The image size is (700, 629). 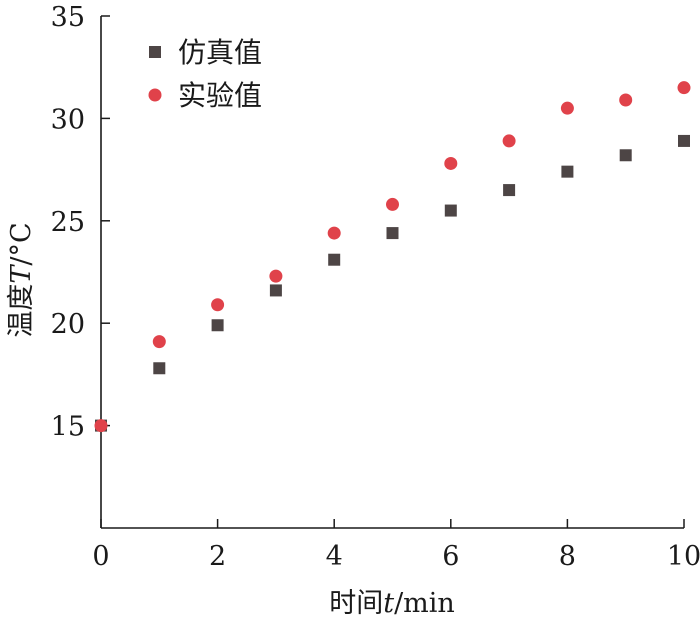 I want to click on legend-item: 实验值, so click(x=205, y=95).